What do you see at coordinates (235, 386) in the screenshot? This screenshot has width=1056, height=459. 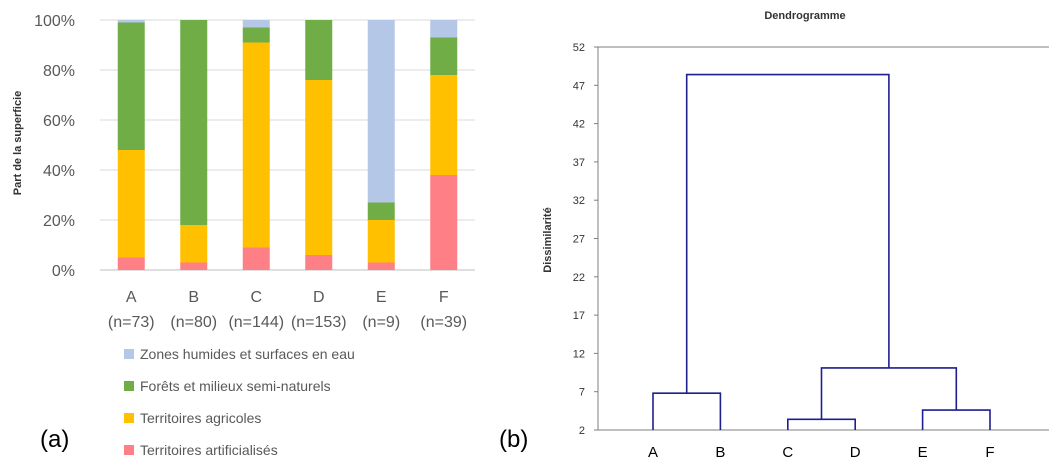 I see `legend-label: Forêts et milieux semi-naturels` at bounding box center [235, 386].